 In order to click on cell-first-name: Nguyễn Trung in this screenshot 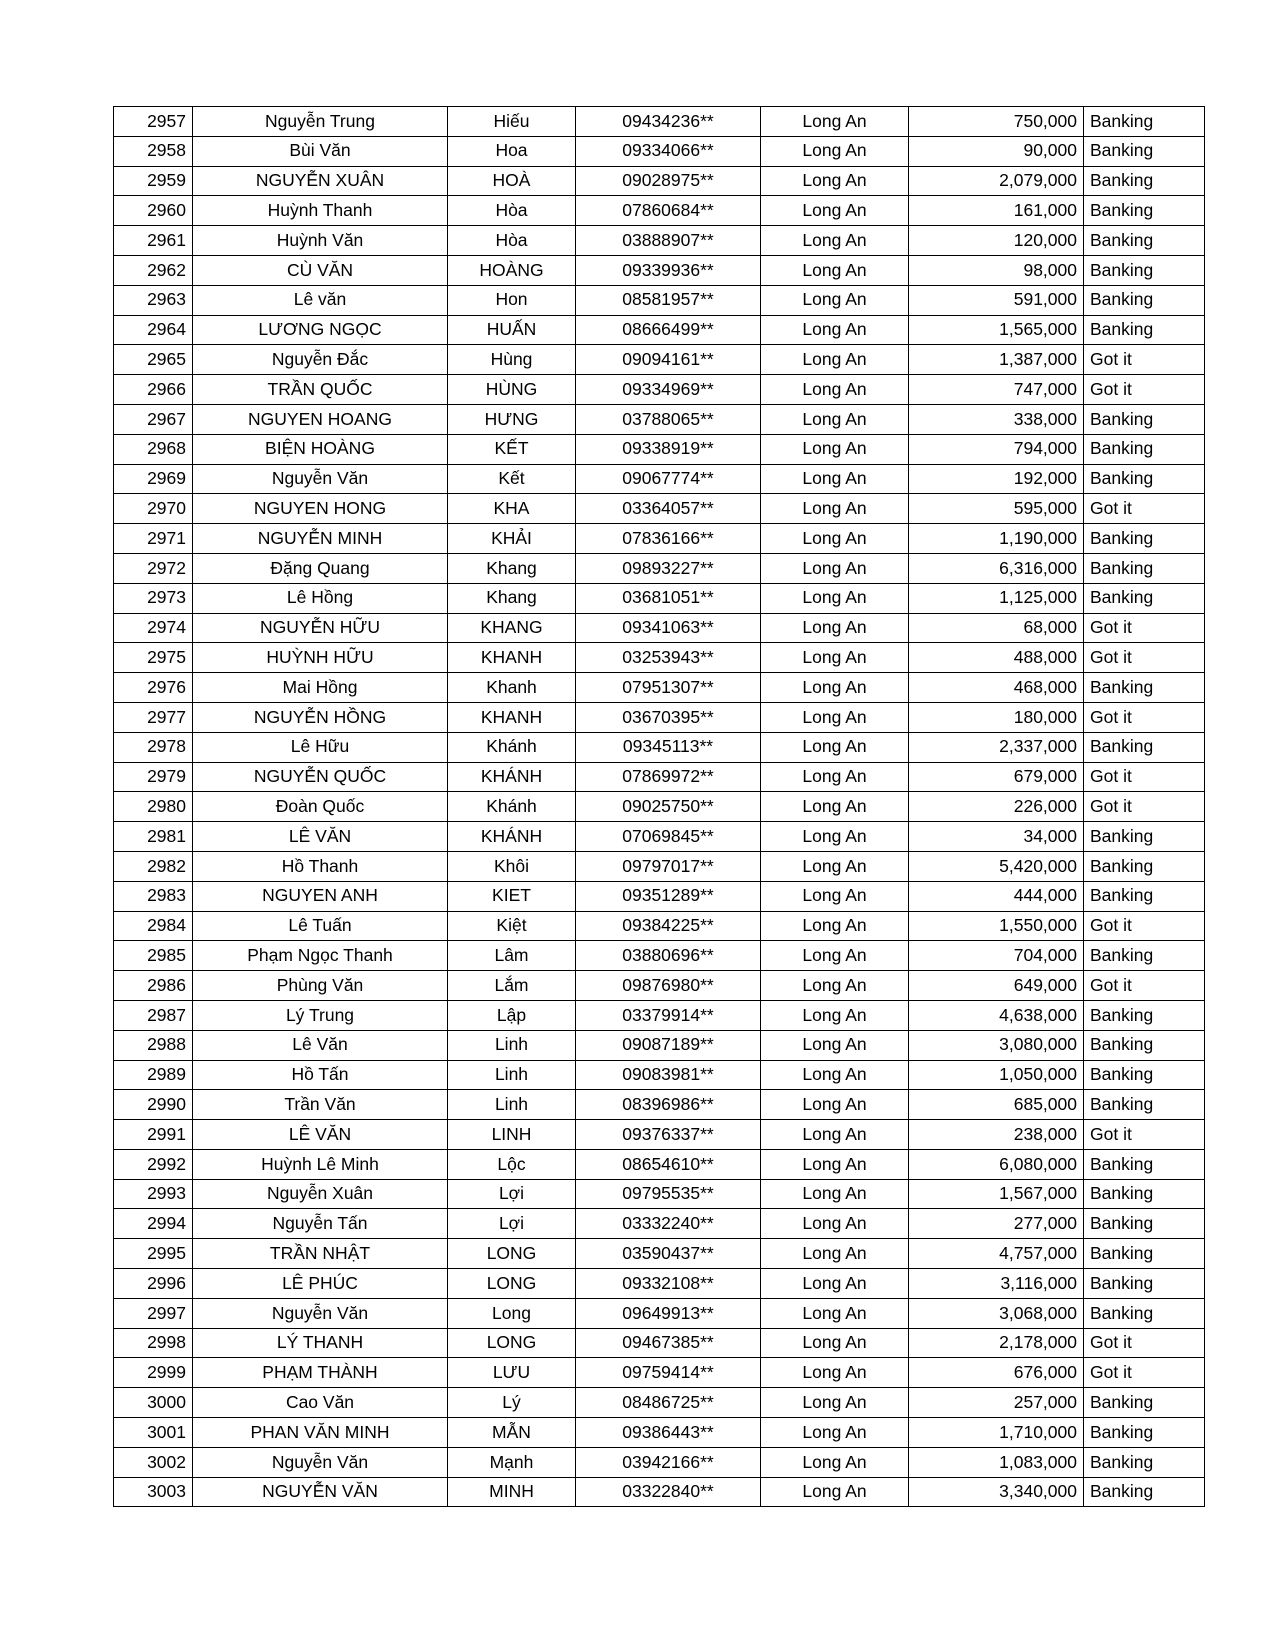, I will do `click(320, 121)`.